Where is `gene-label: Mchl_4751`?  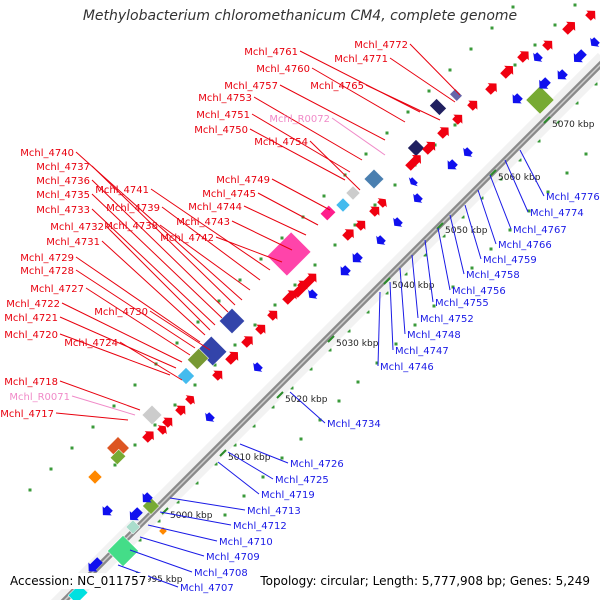
gene-label: Mchl_4751 is located at coordinates (223, 115).